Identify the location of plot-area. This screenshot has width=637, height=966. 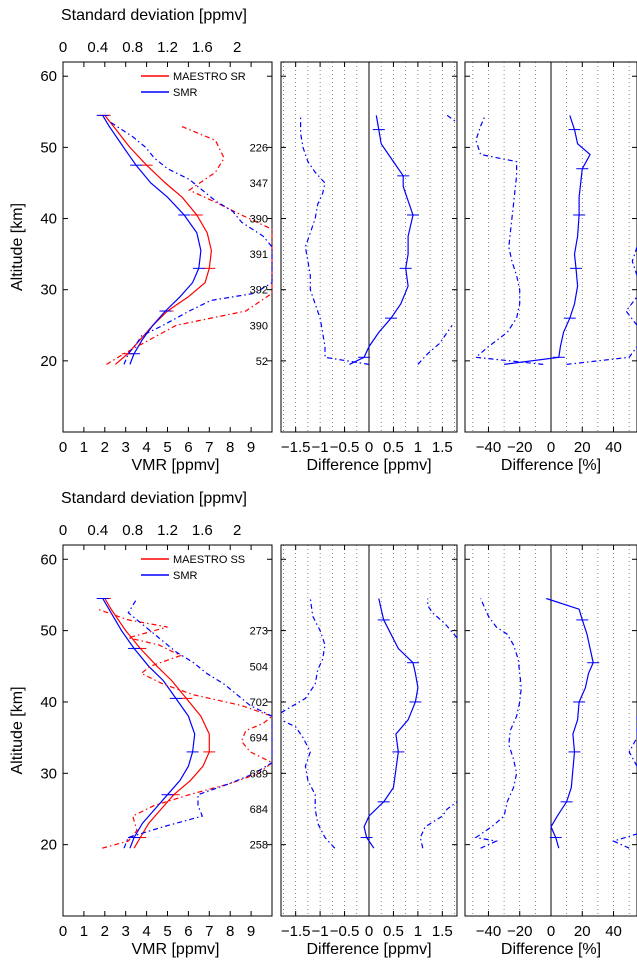
(167, 730).